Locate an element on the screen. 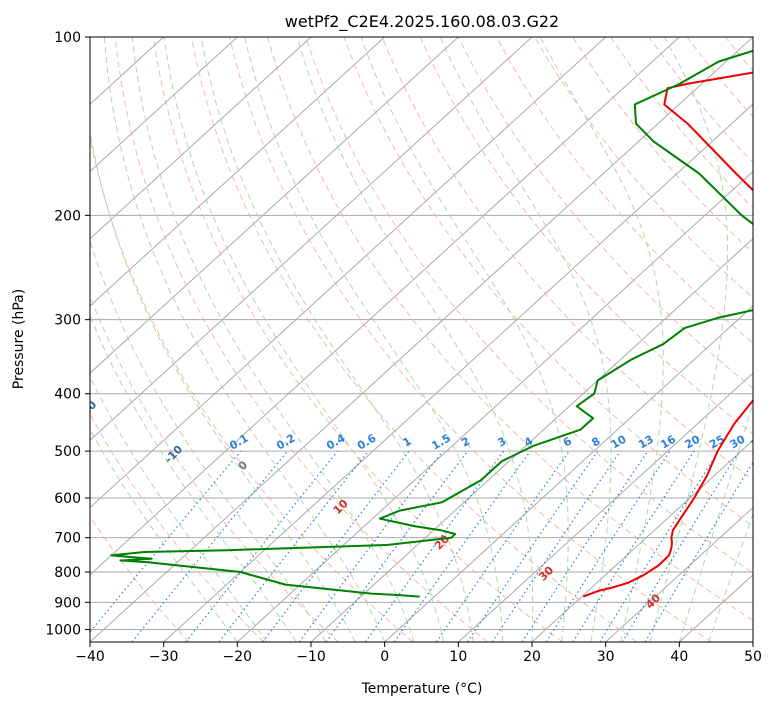  y-tick-label: 900 is located at coordinates (67, 603).